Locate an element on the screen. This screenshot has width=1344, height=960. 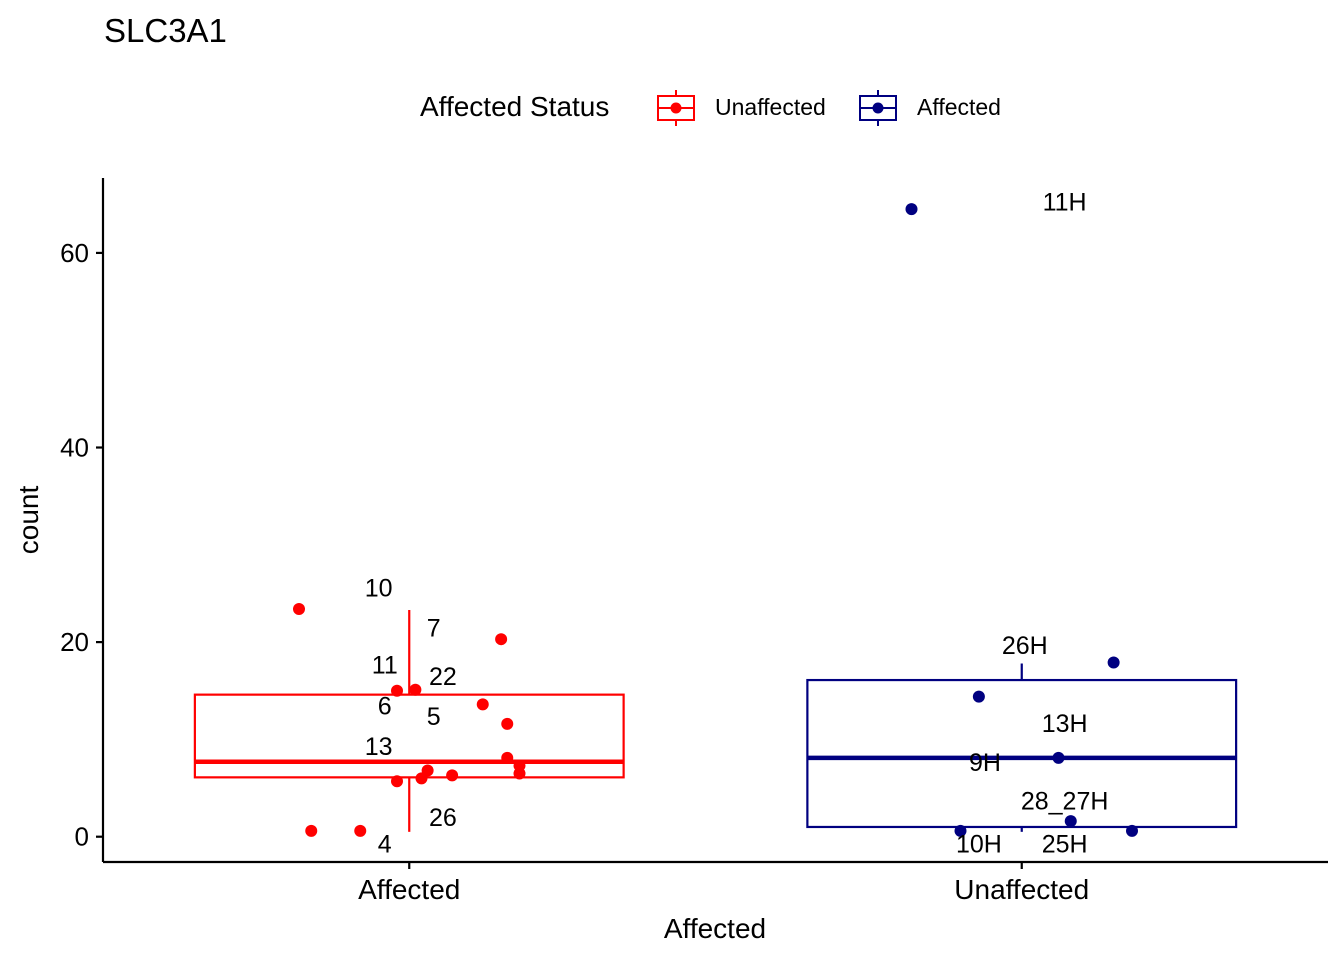
point-label: 6 is located at coordinates (385, 706).